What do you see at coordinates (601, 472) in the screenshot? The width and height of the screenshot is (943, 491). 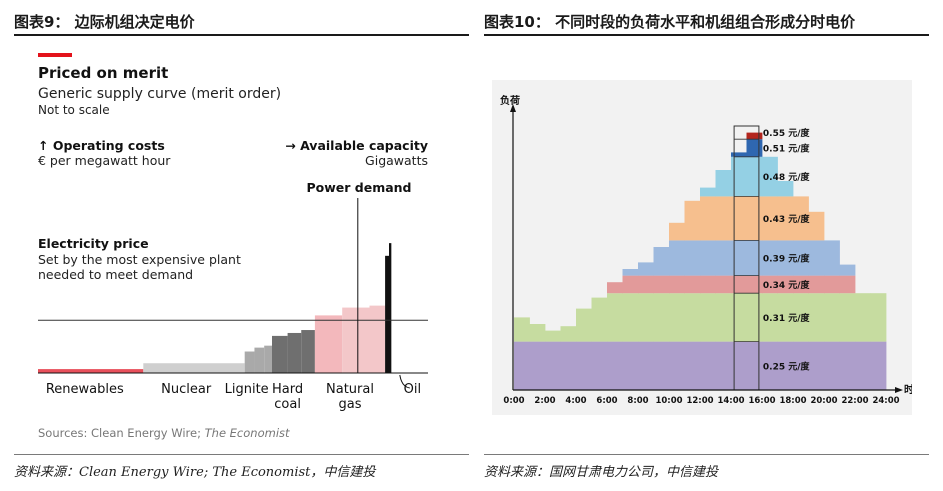 I see `right-figure-source: 资料来源：国网甘肃电力公司，中信建投` at bounding box center [601, 472].